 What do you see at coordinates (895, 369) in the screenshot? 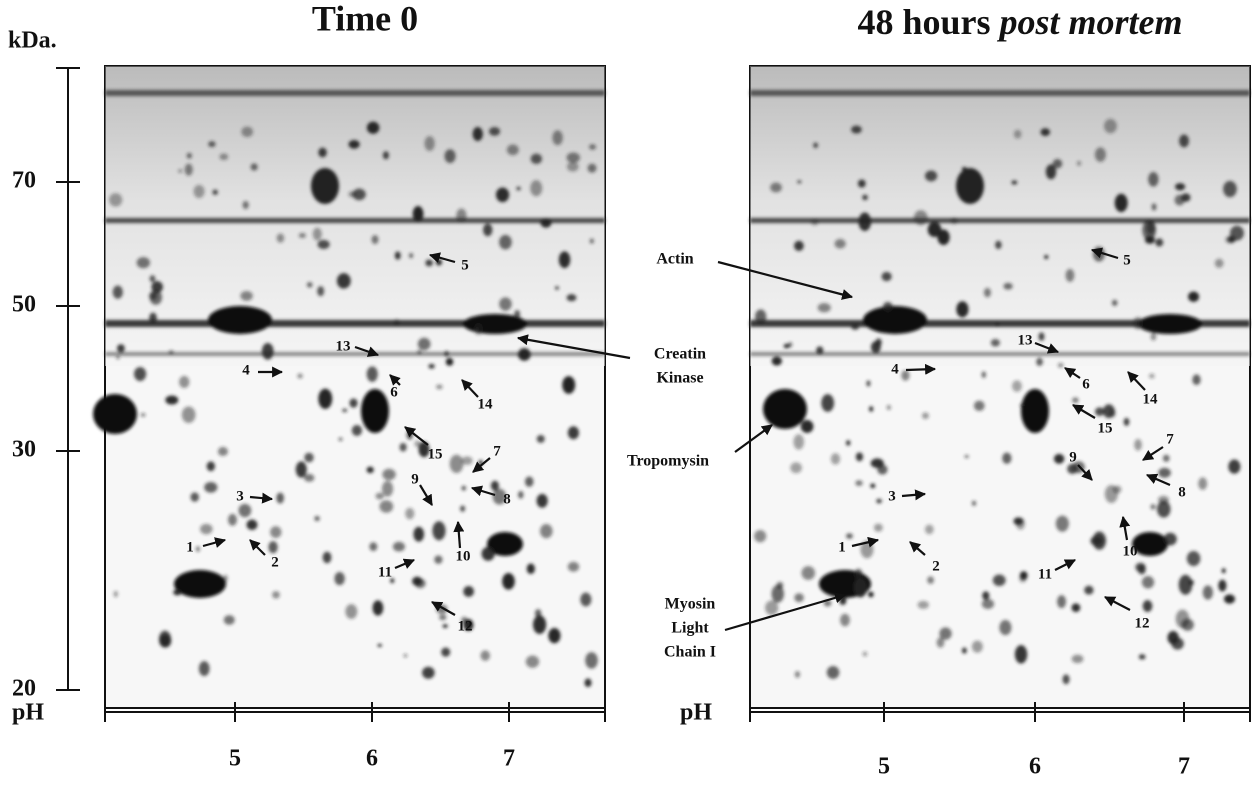
I see `spot-label: 4` at bounding box center [895, 369].